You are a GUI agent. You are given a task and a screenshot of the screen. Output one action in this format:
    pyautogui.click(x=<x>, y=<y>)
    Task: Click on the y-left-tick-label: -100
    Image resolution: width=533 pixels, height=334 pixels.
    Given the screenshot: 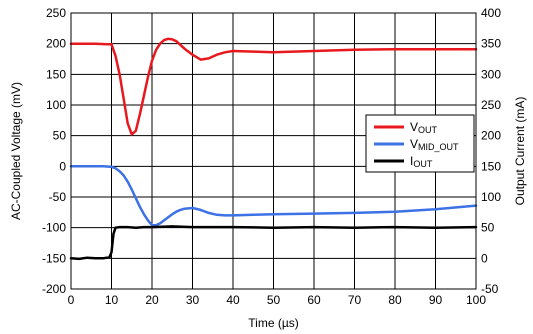 What is the action you would take?
    pyautogui.click(x=54, y=228)
    